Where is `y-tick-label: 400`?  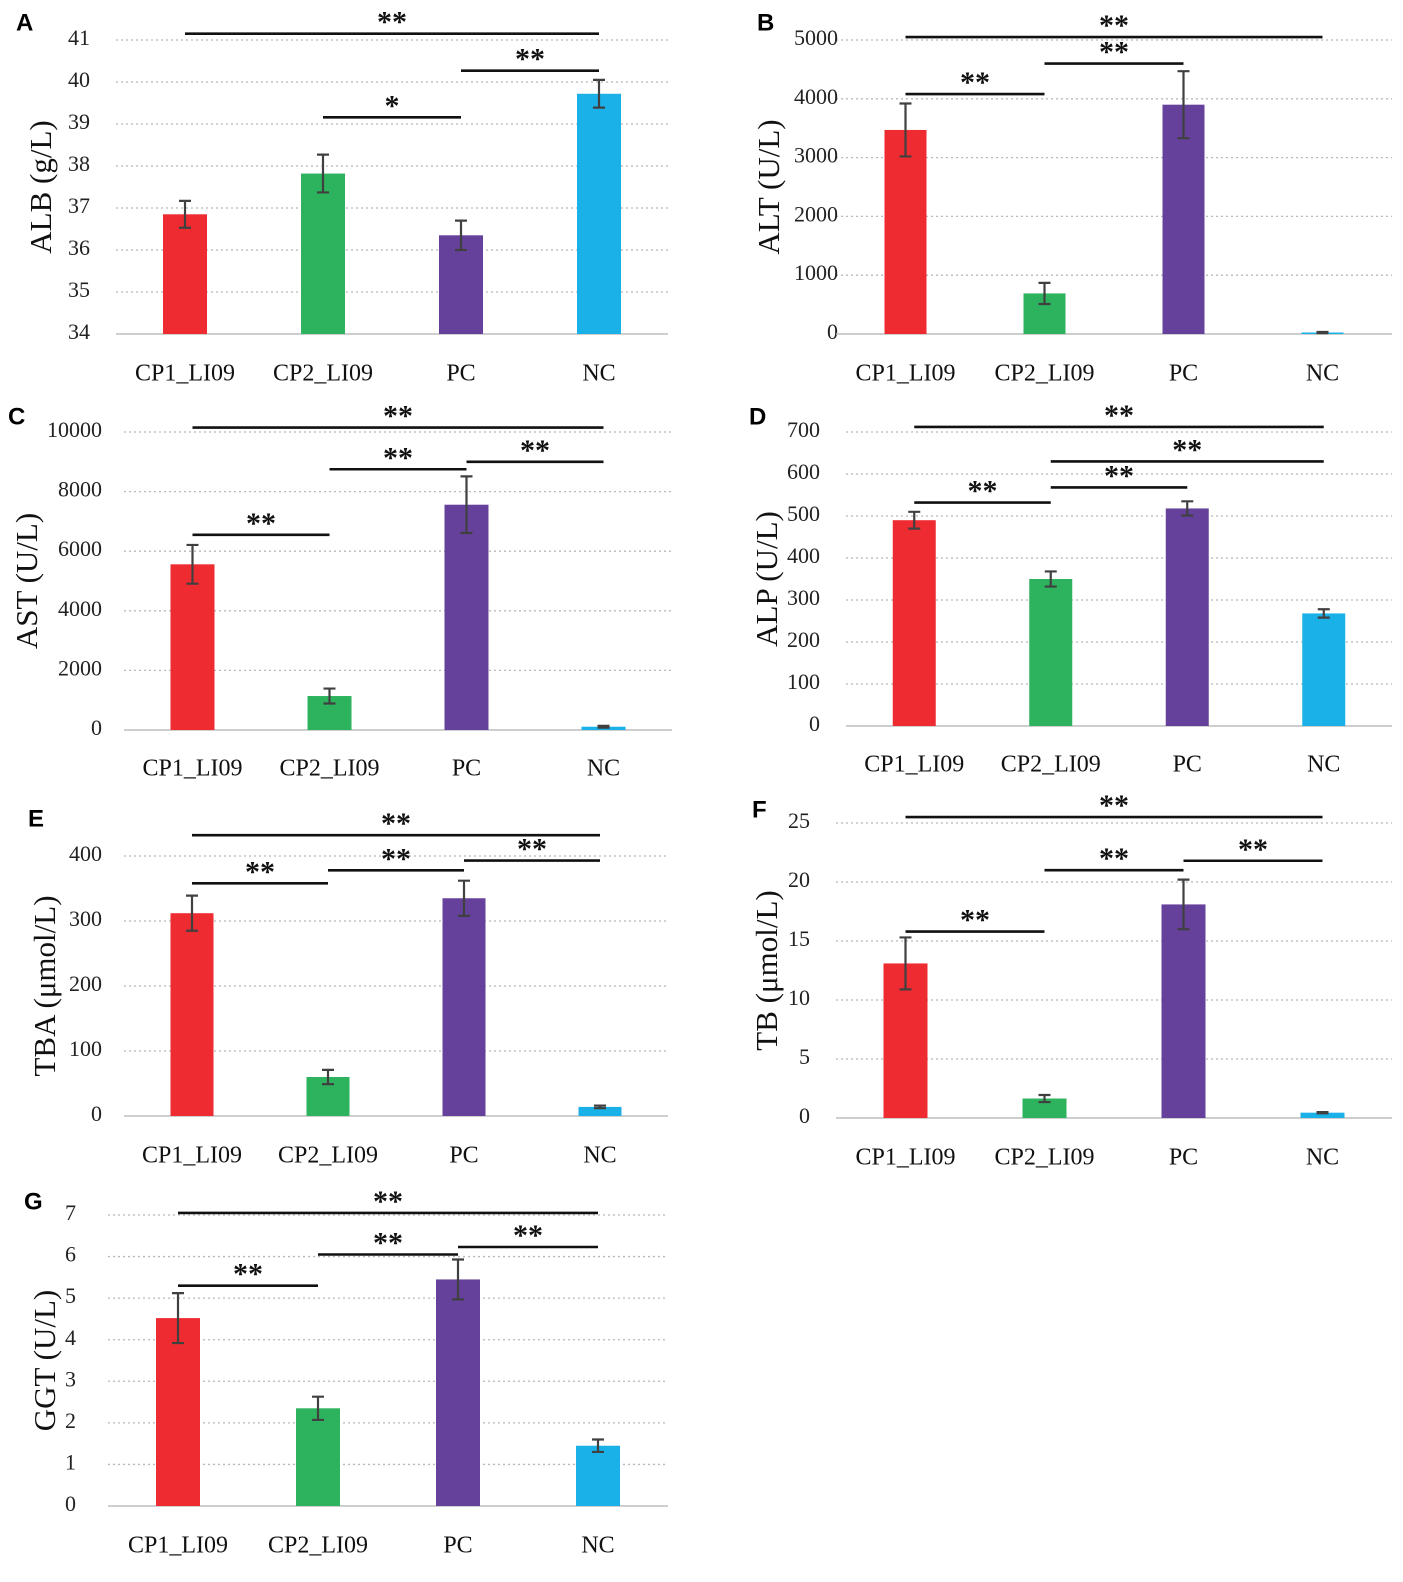
y-tick-label: 400 is located at coordinates (803, 555).